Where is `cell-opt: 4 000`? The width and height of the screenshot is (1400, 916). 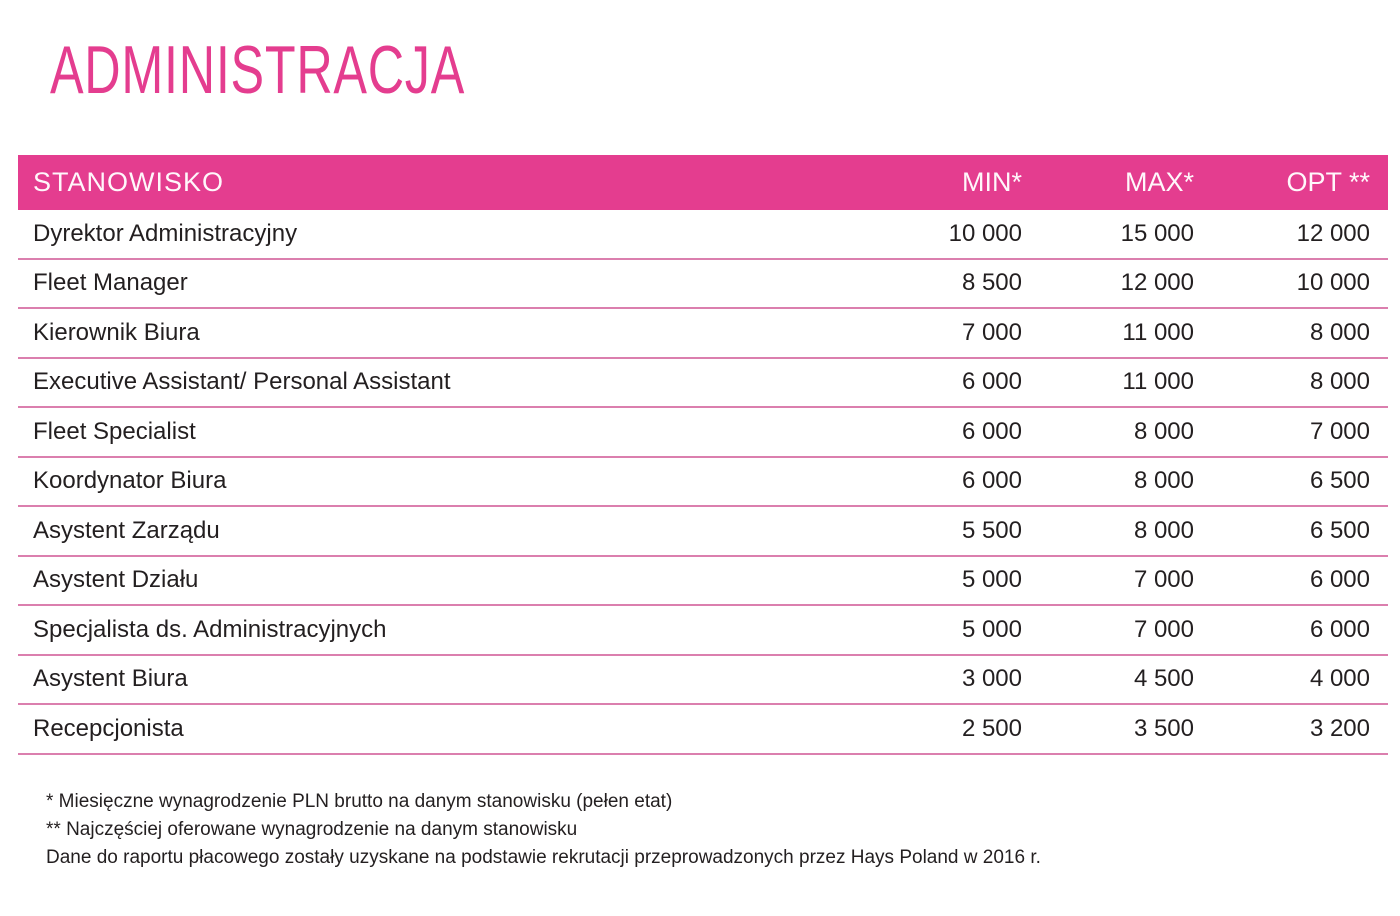
cell-opt: 4 000 is located at coordinates (1339, 679).